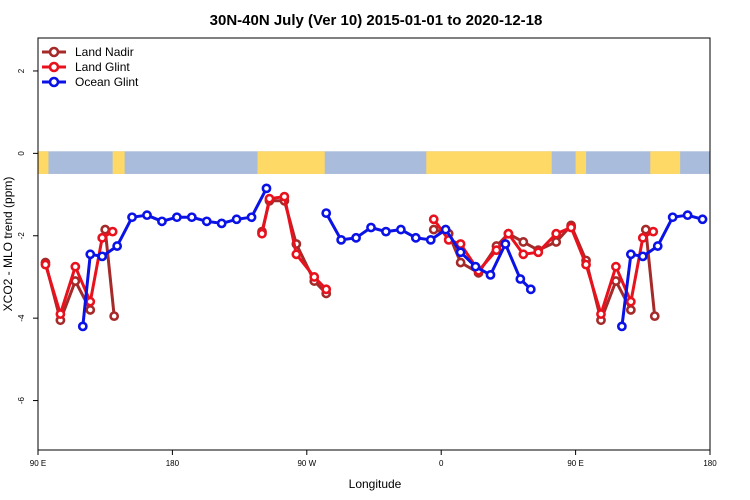 This screenshot has width=750, height=500. I want to click on x-tick-label: 90 W, so click(306, 463).